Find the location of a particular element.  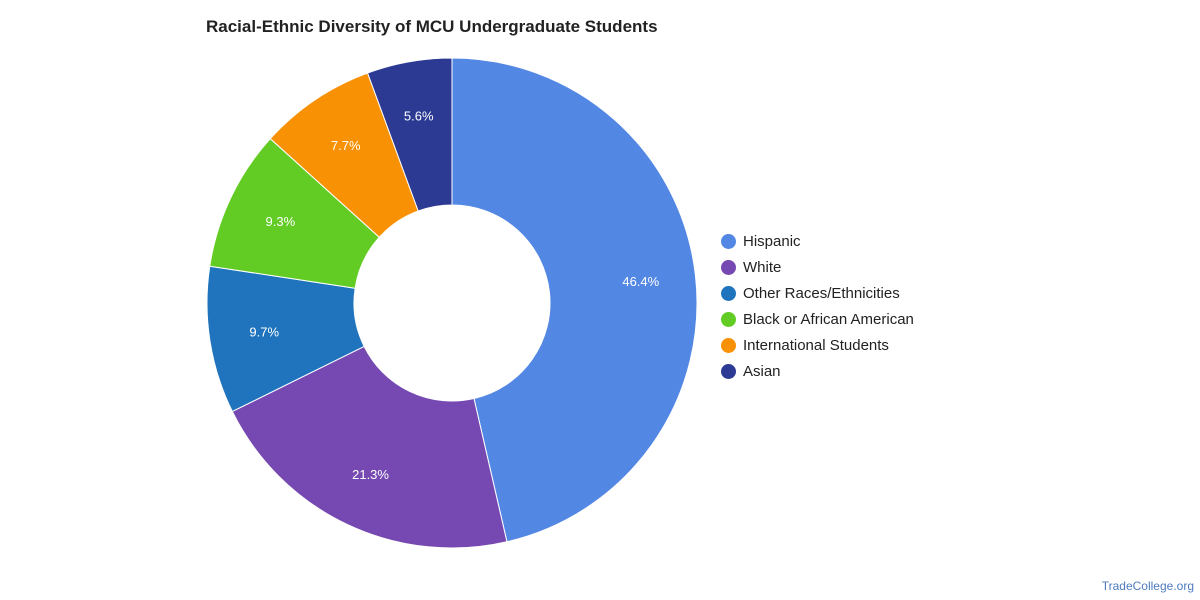

legend-label: International Students is located at coordinates (816, 345).